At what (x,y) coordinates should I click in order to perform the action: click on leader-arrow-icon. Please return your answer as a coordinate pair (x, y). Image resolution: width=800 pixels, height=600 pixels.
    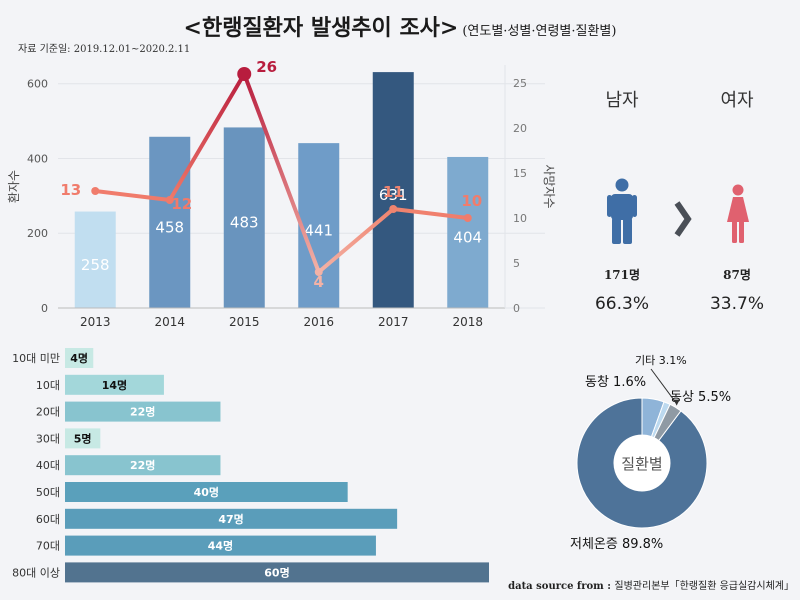
    Looking at the image, I should click on (676, 402).